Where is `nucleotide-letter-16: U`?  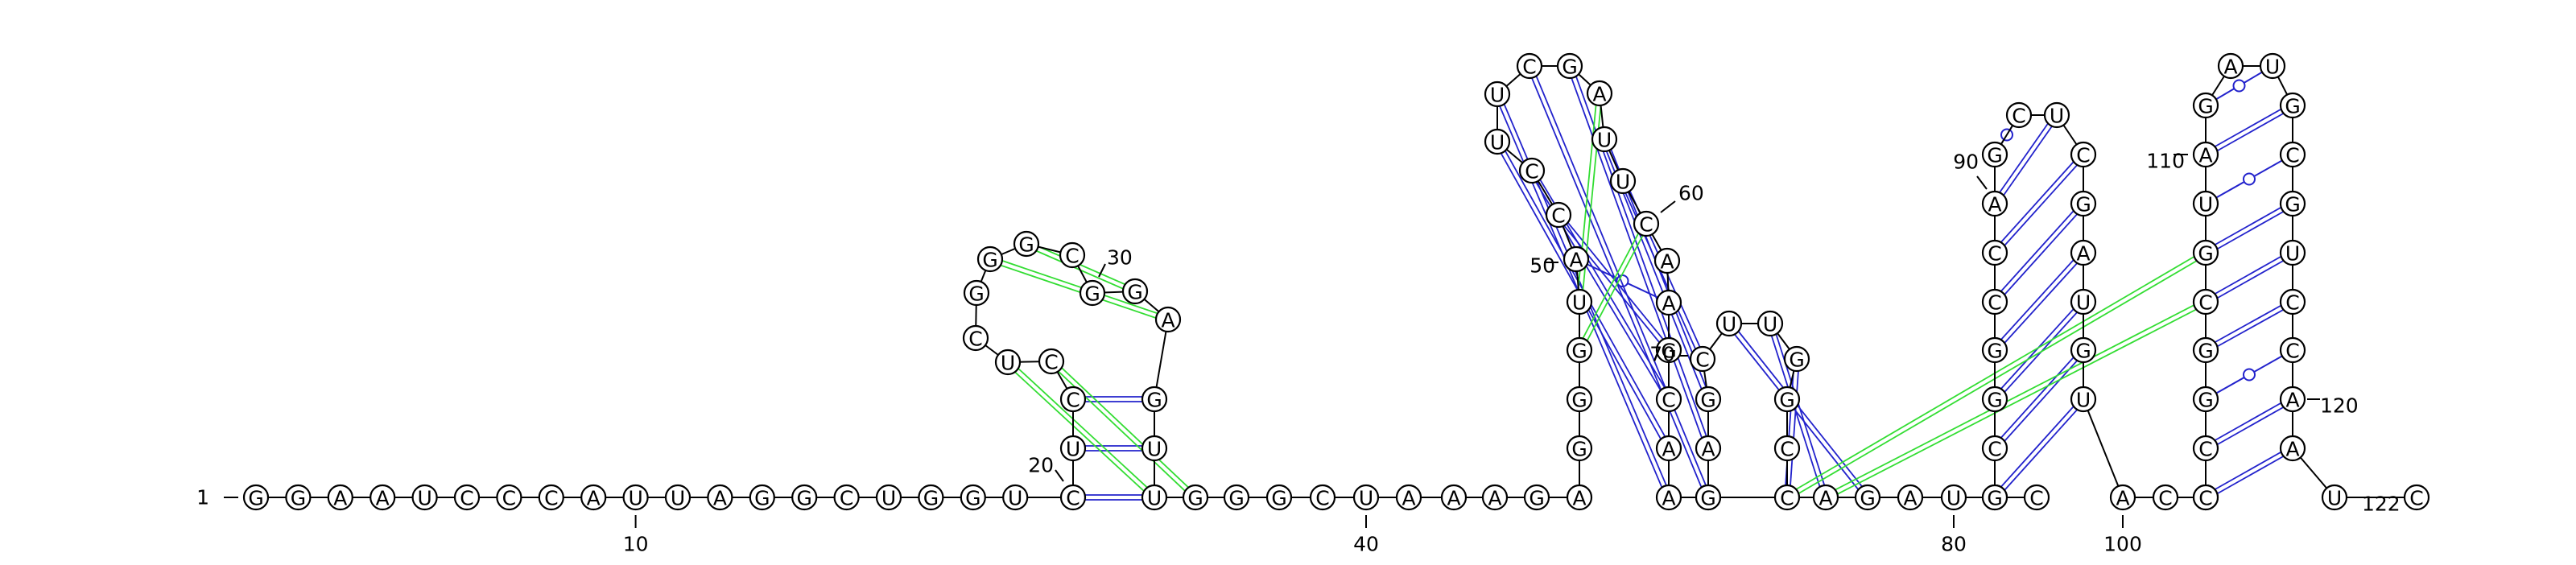 nucleotide-letter-16: U is located at coordinates (888, 499).